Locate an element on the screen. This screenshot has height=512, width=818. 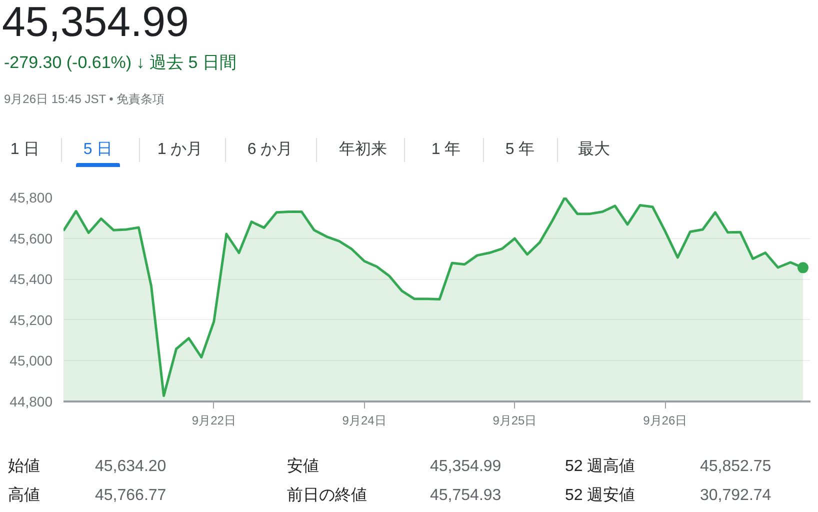
text: 45,634.20 is located at coordinates (130, 467).